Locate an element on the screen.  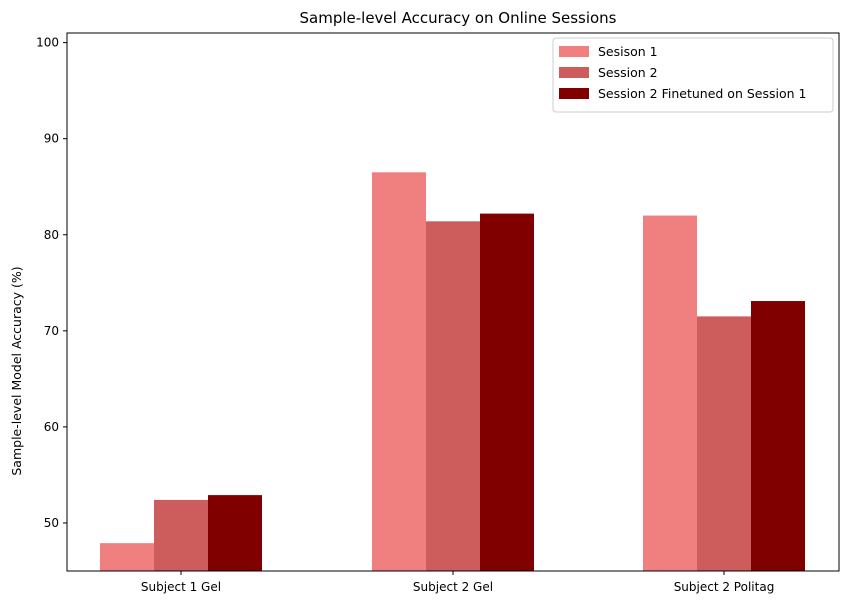
legend-entry: Session 2 is located at coordinates (628, 72).